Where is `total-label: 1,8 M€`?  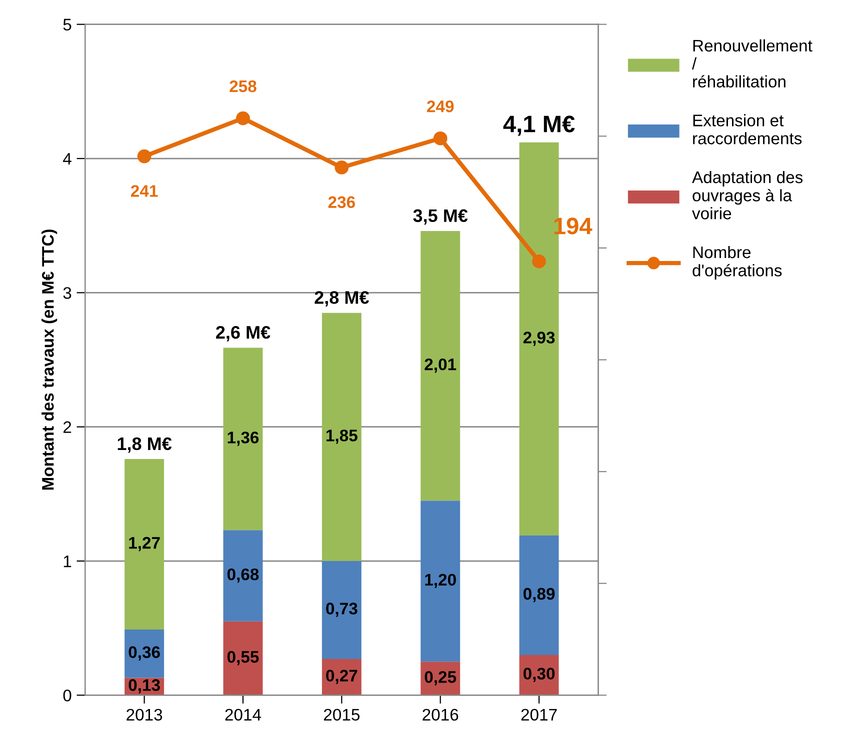 total-label: 1,8 M€ is located at coordinates (145, 445).